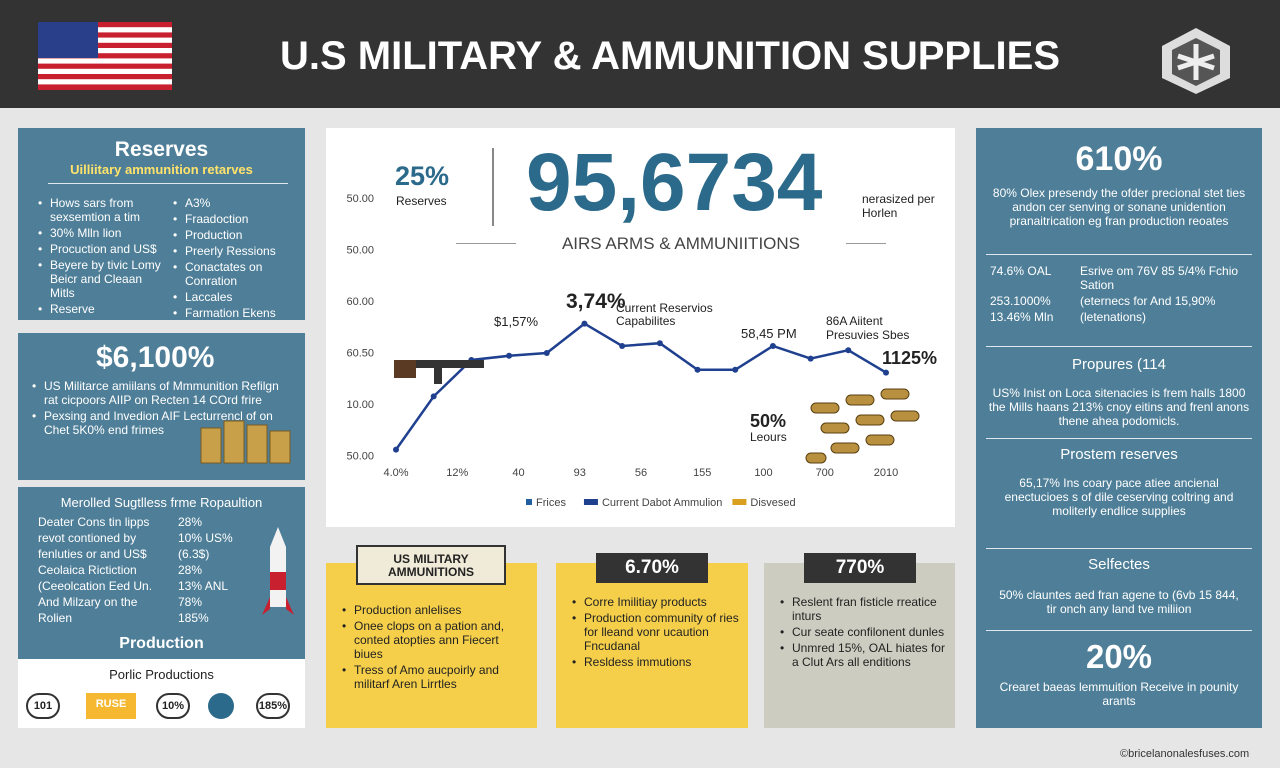 This screenshot has width=1280, height=768. I want to click on banner: US MILITARY AMMUNITIONS, so click(431, 565).